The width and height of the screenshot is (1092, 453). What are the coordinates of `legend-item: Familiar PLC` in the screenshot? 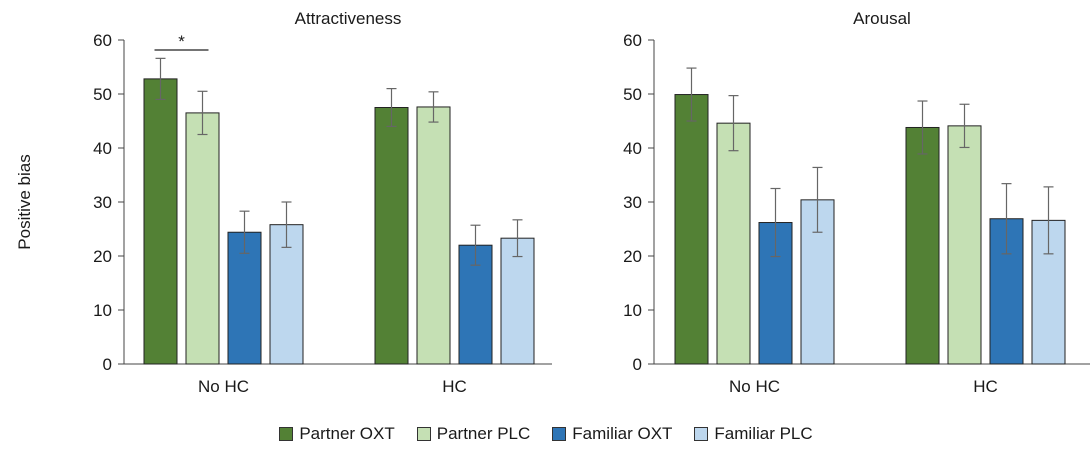 It's located at (753, 434).